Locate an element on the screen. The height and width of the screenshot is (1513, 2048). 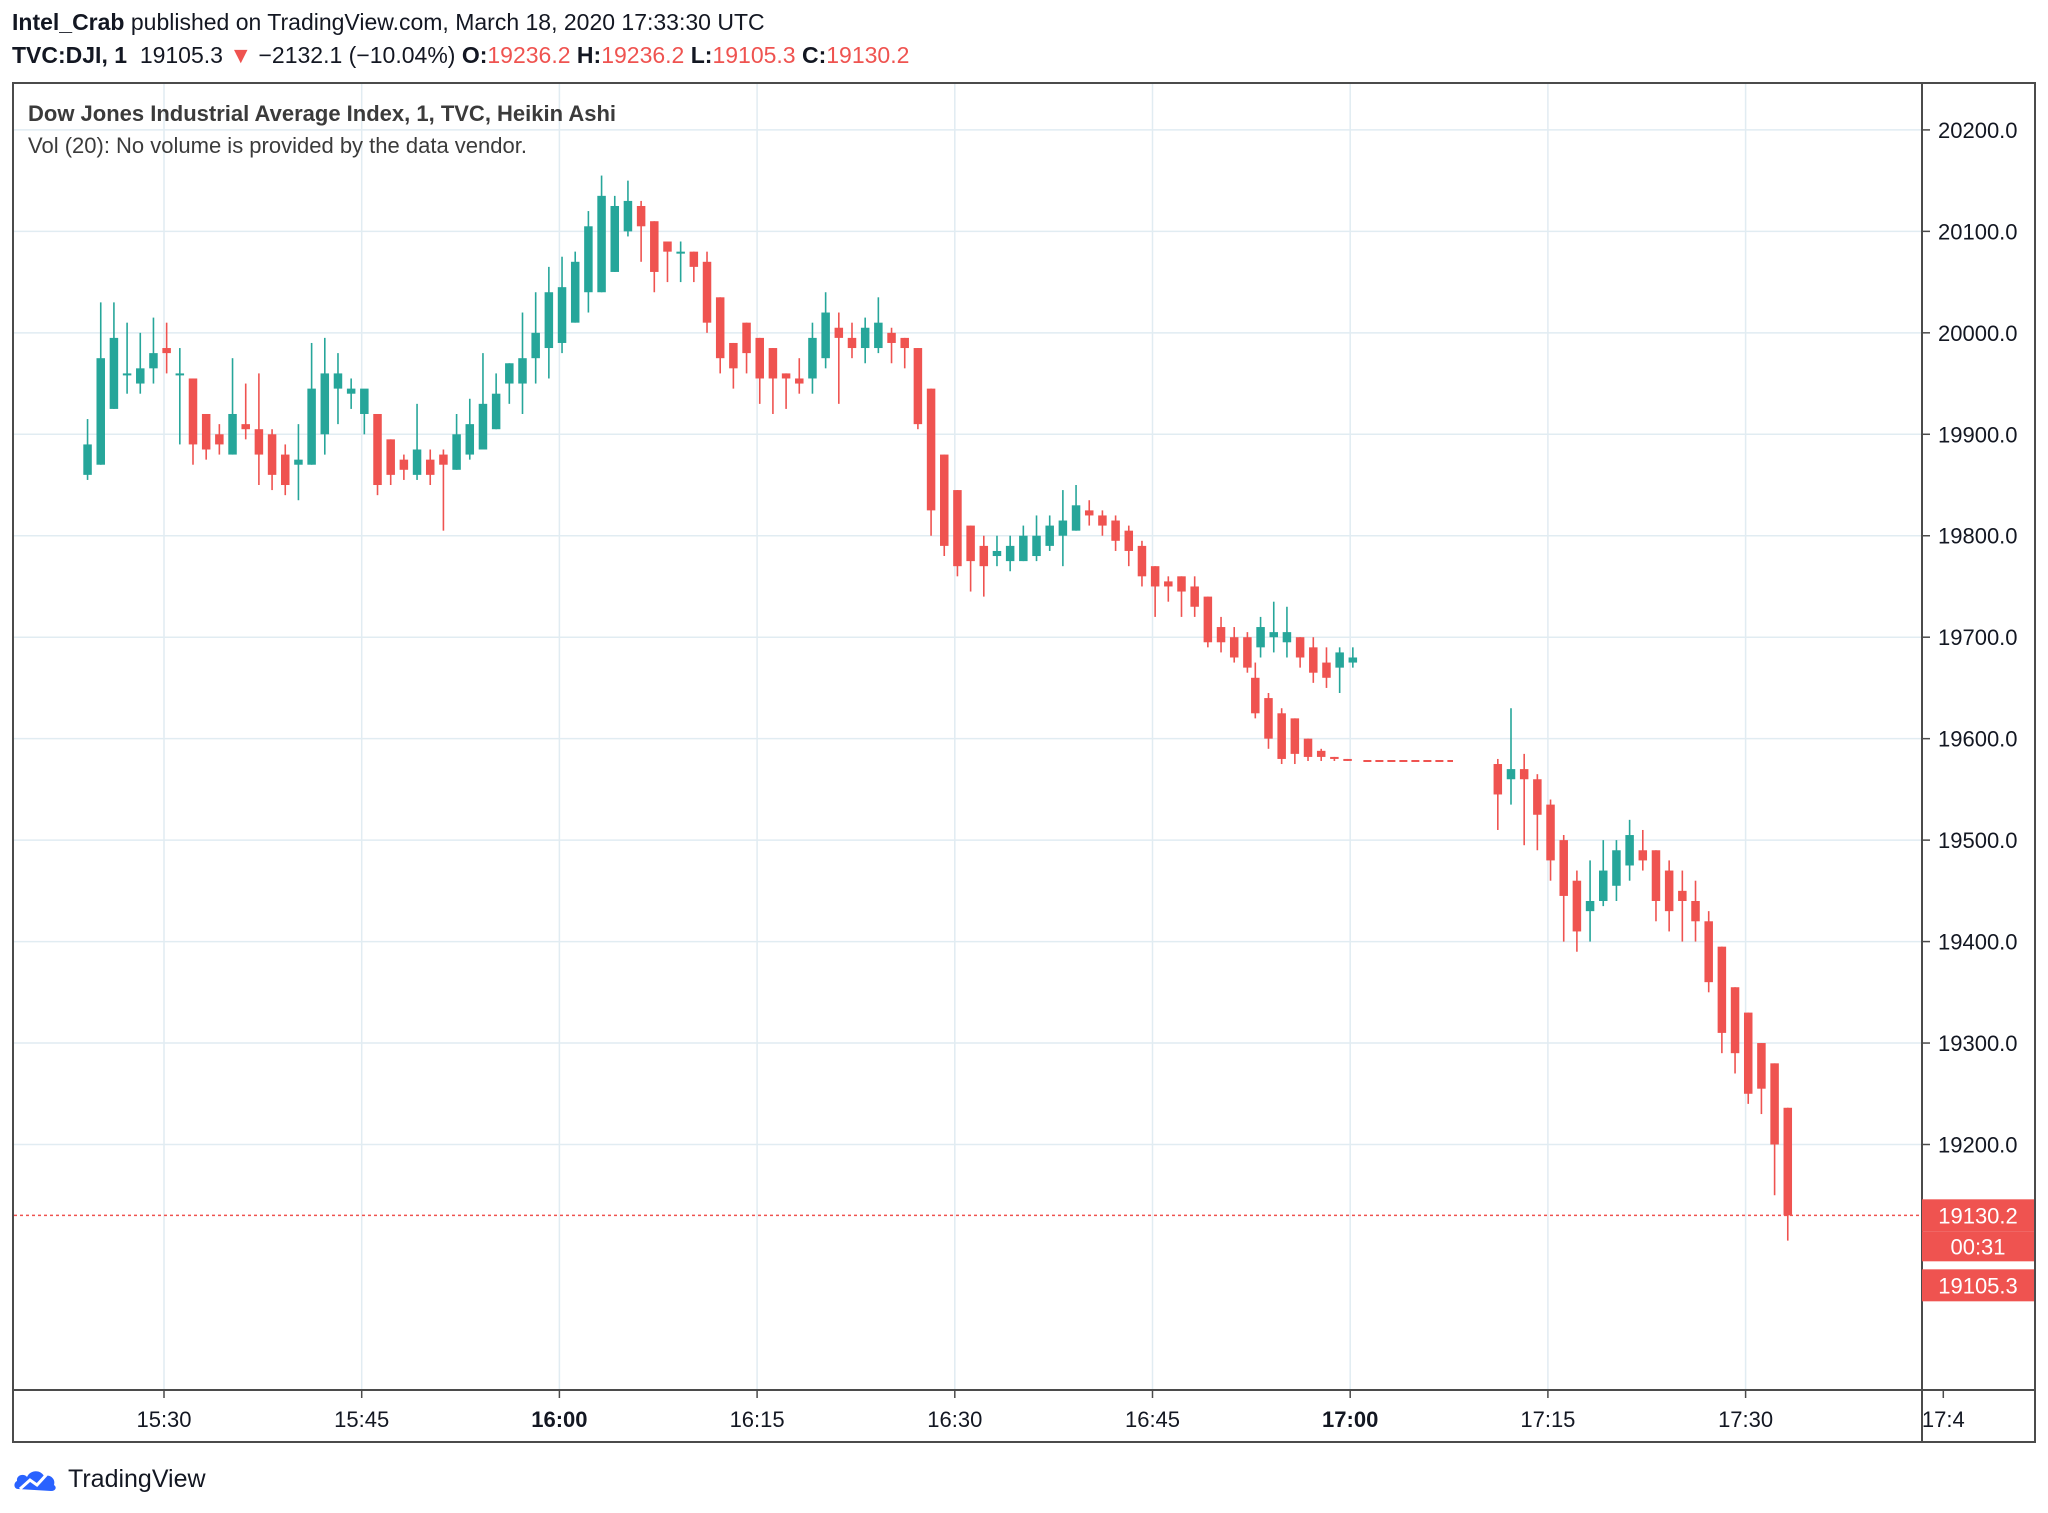
open-label: O: is located at coordinates (474, 55).